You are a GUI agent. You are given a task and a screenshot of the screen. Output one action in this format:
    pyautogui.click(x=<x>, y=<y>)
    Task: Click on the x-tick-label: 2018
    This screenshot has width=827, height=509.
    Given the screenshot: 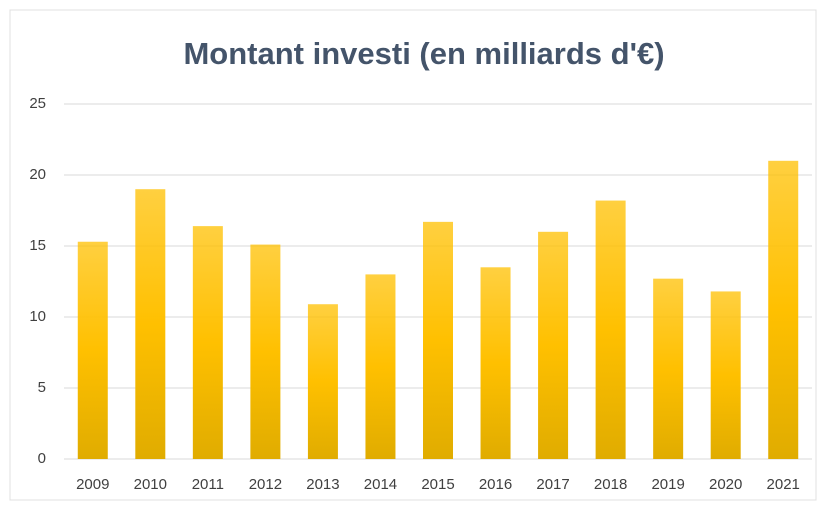 What is the action you would take?
    pyautogui.click(x=610, y=484)
    